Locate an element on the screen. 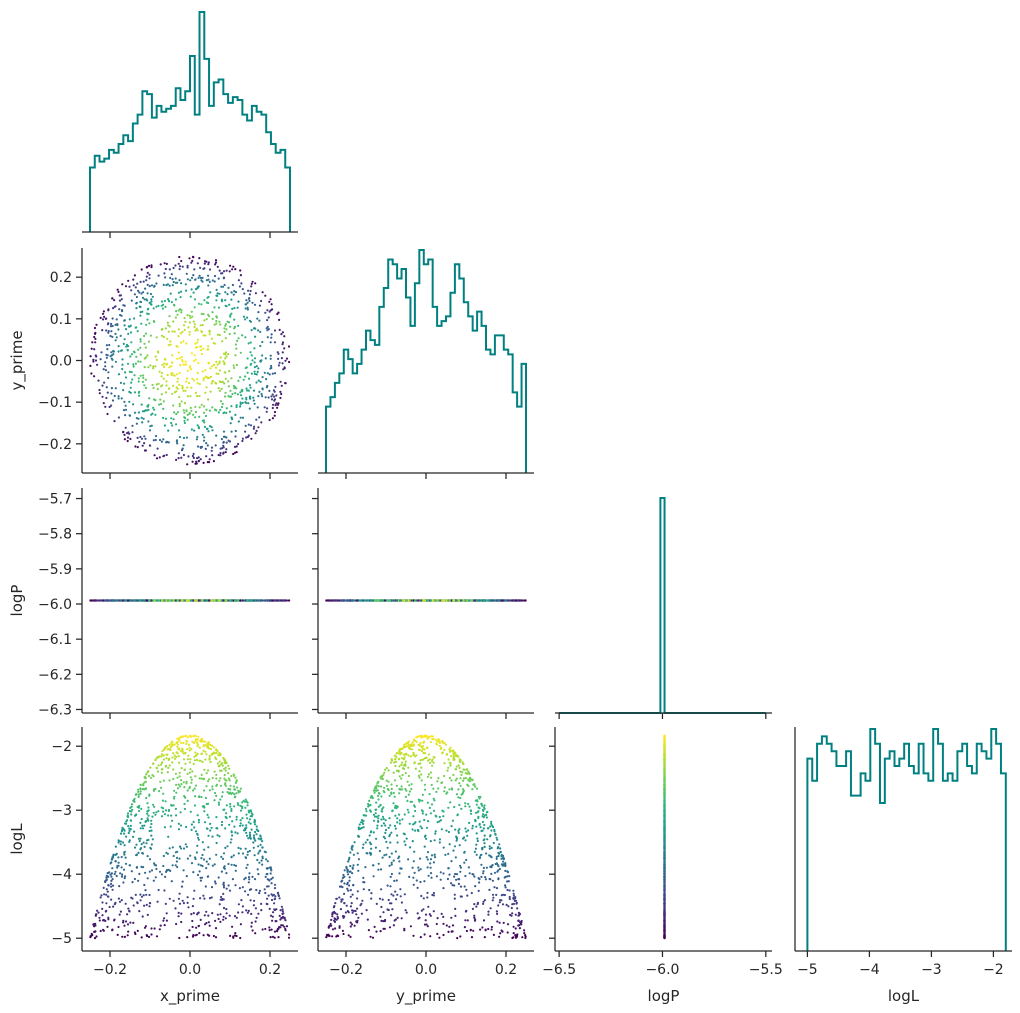 Image resolution: width=1020 pixels, height=1013 pixels. y-tick-label: −0.1 is located at coordinates (55, 403).